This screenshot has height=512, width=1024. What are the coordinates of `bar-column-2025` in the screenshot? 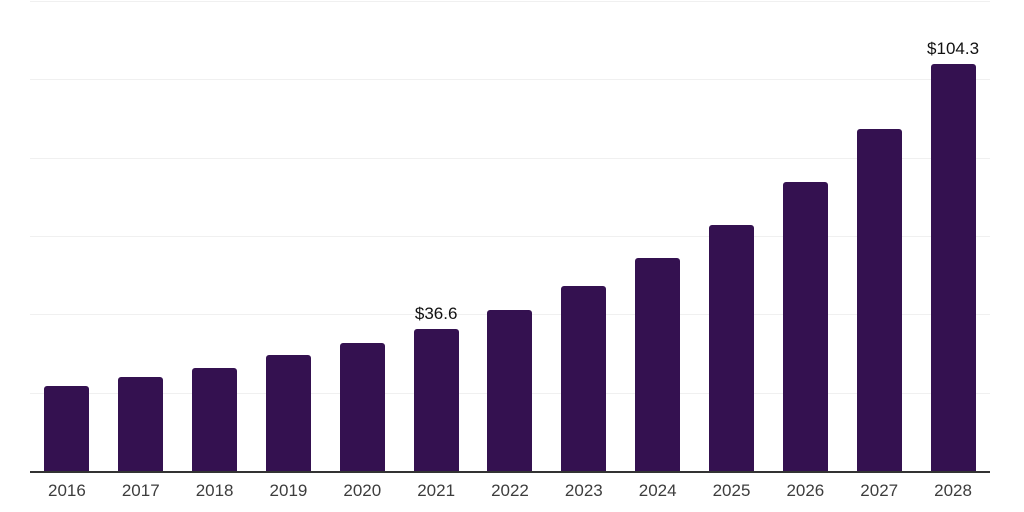 It's located at (732, 237).